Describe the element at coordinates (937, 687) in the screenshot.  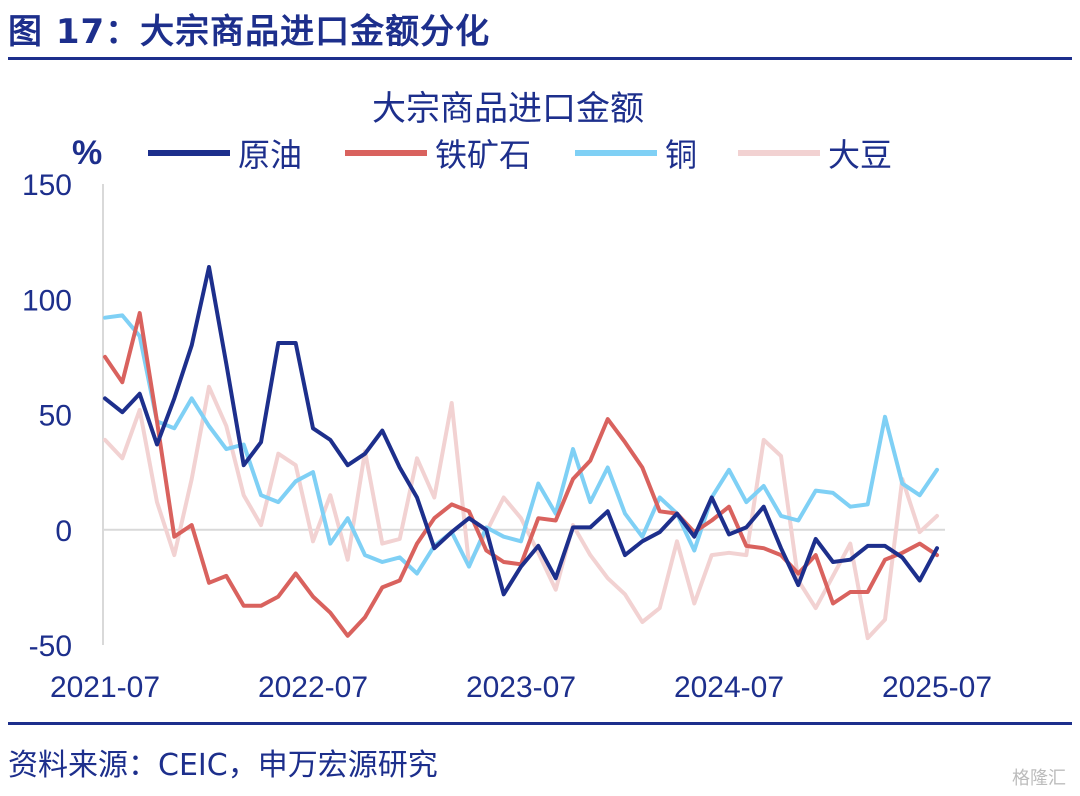
I see `x-tick-label: 2025-07` at that location.